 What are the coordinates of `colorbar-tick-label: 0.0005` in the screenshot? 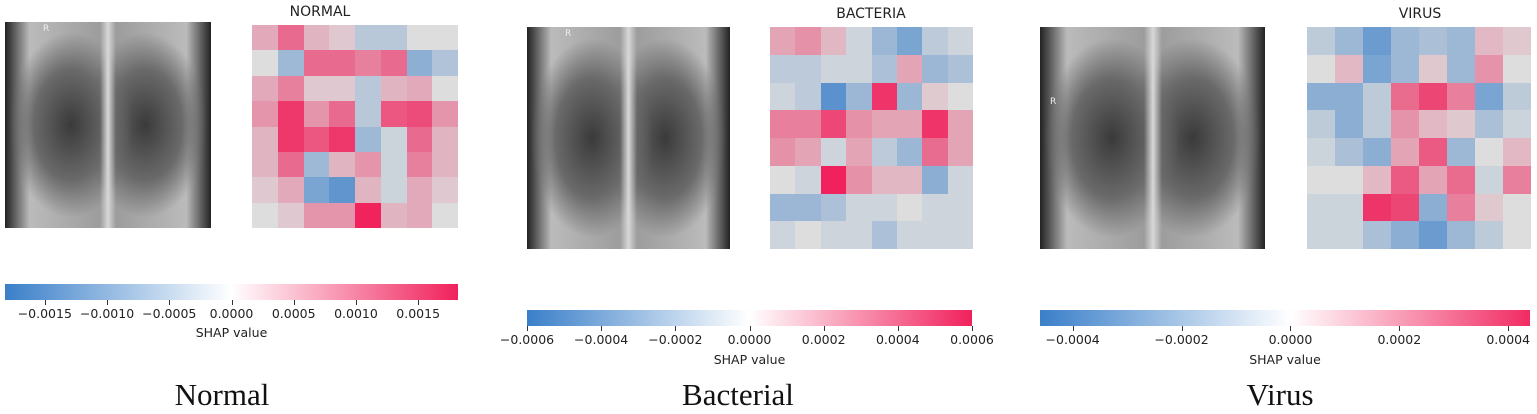 It's located at (293, 313).